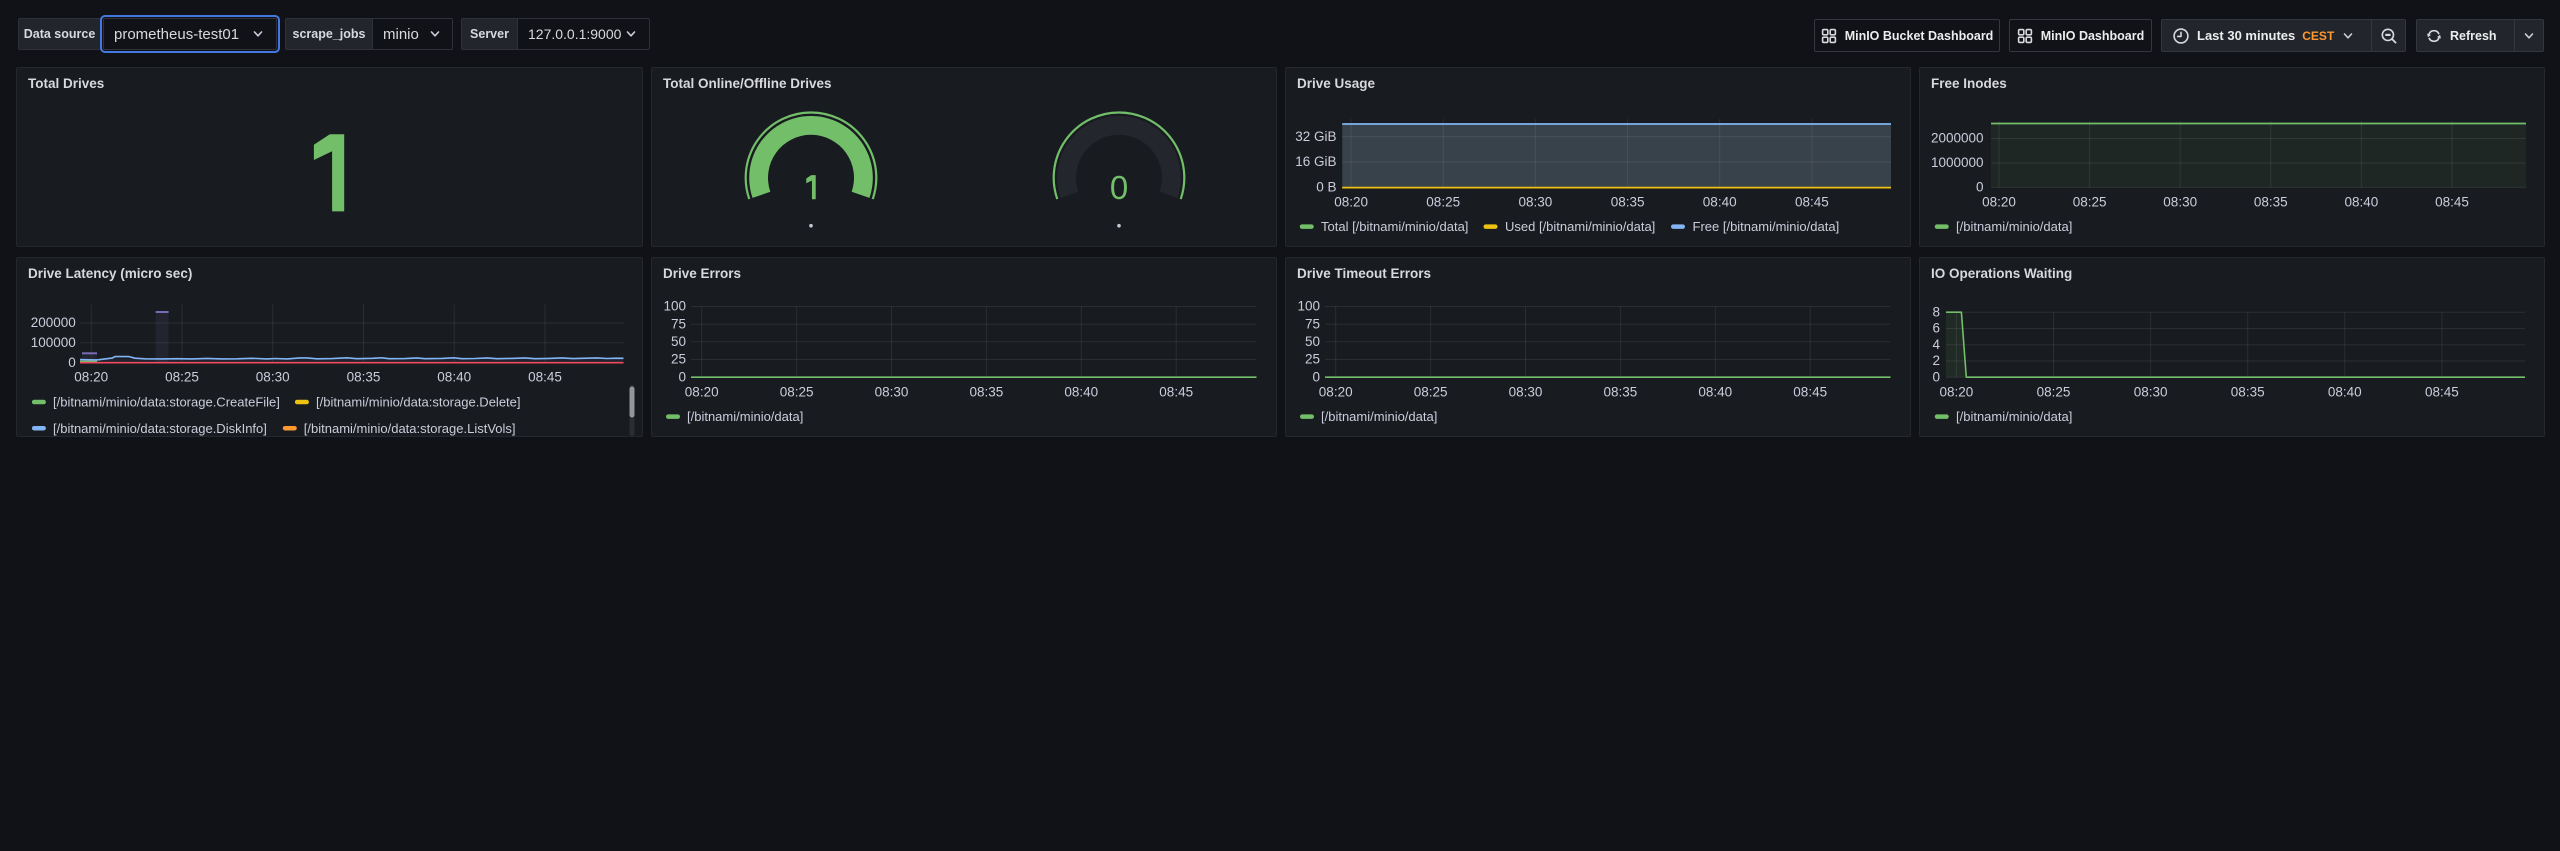  What do you see at coordinates (1936, 344) in the screenshot?
I see `svg-text: 4` at bounding box center [1936, 344].